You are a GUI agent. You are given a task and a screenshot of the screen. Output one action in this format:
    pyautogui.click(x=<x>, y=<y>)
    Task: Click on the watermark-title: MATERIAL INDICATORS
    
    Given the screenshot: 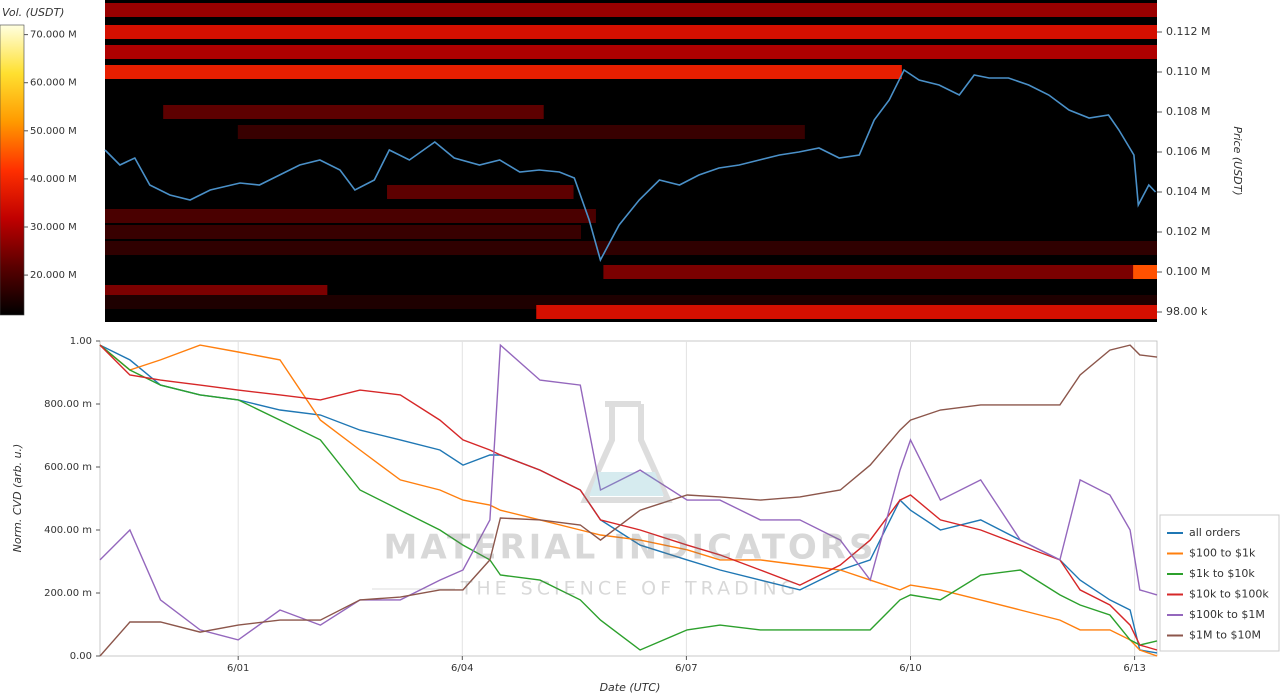 What is the action you would take?
    pyautogui.click(x=630, y=548)
    